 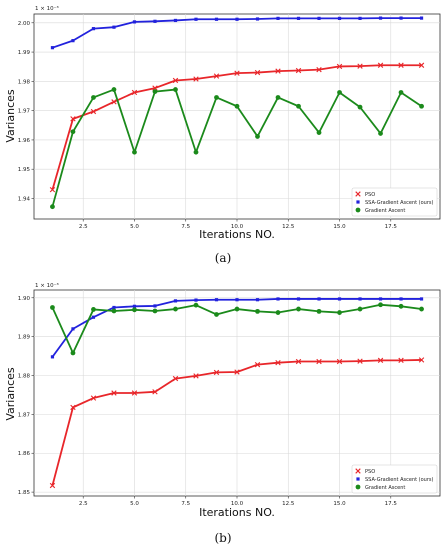 What do you see at coordinates (47, 285) in the screenshot?
I see `y-multiplier-b: 1 × 10⁻³` at bounding box center [47, 285].